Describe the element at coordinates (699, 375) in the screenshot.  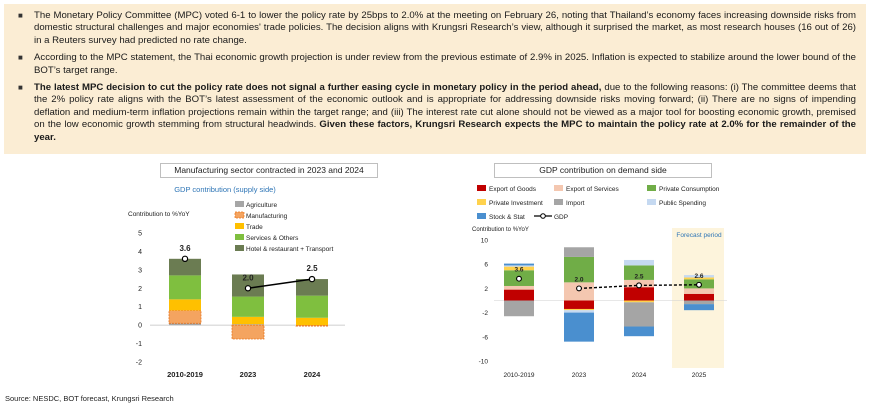
I see `chart2-category-label: 2025` at that location.